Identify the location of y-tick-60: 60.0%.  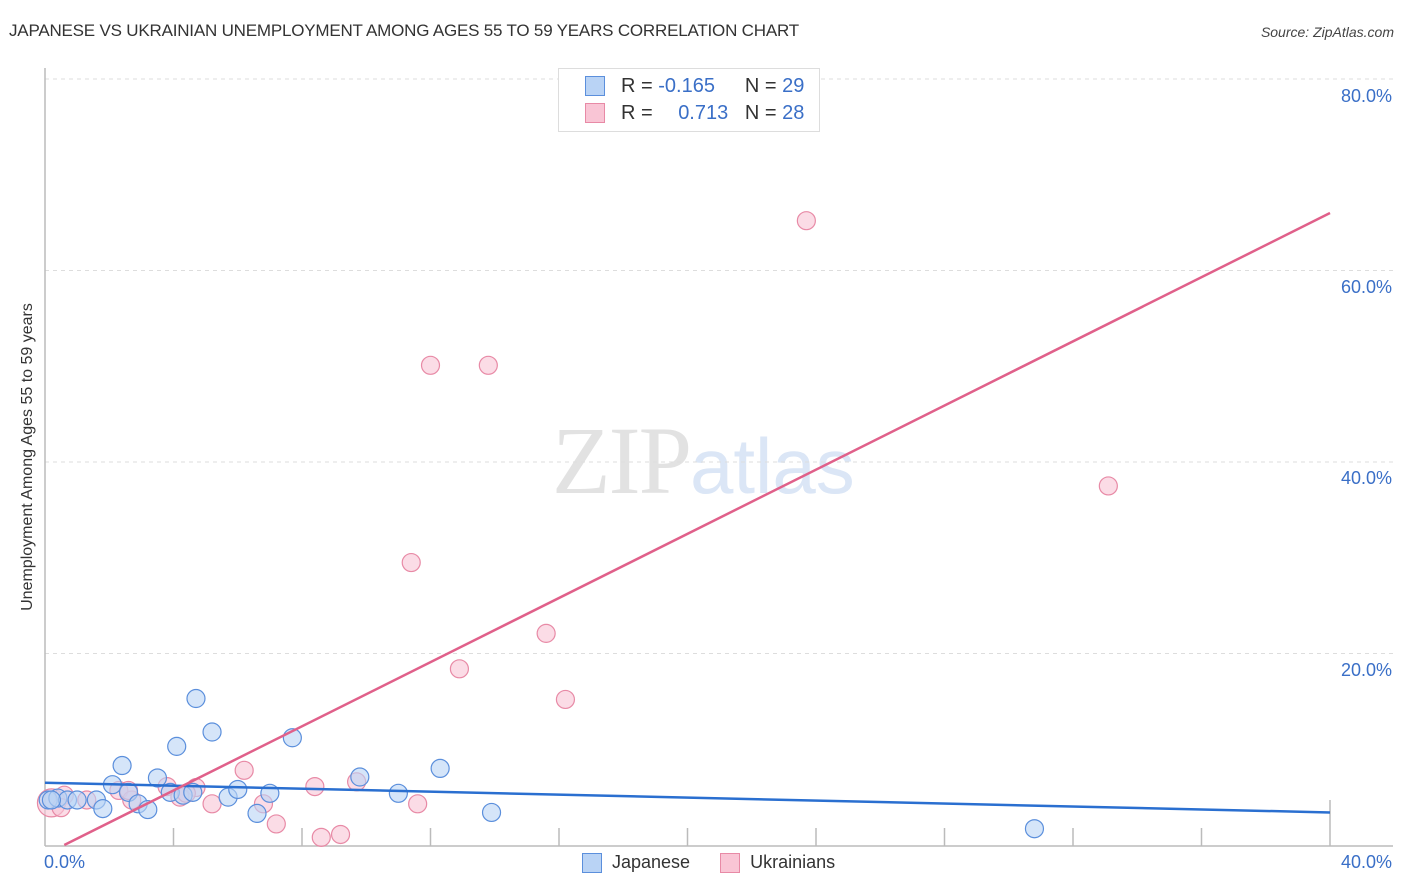
(1366, 287).